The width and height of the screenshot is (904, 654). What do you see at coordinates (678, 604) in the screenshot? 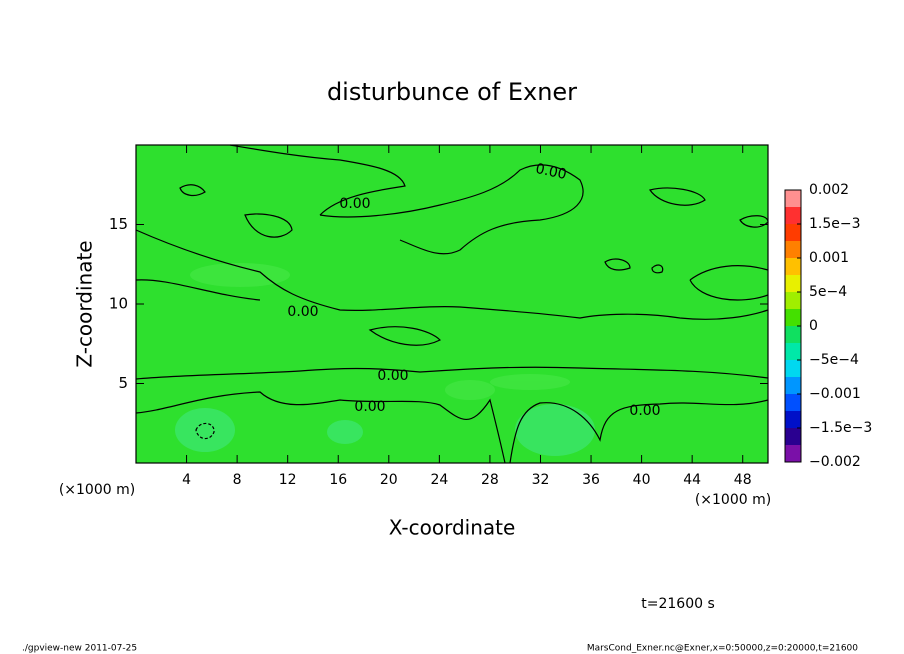
I see `time-label: t=21600 s` at bounding box center [678, 604].